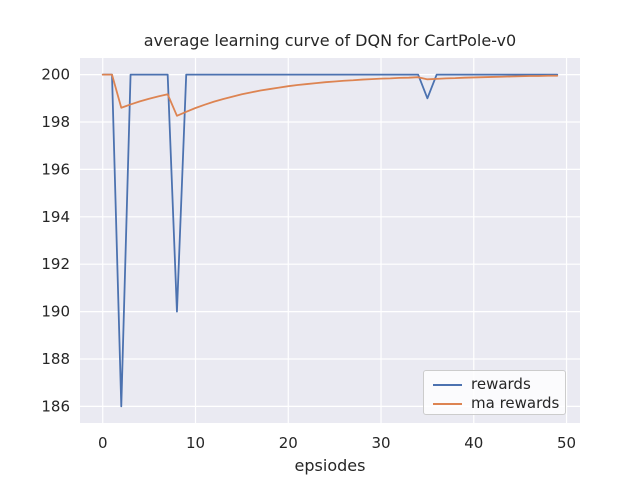  I want to click on x-axis-label: epsiodes, so click(330, 465).